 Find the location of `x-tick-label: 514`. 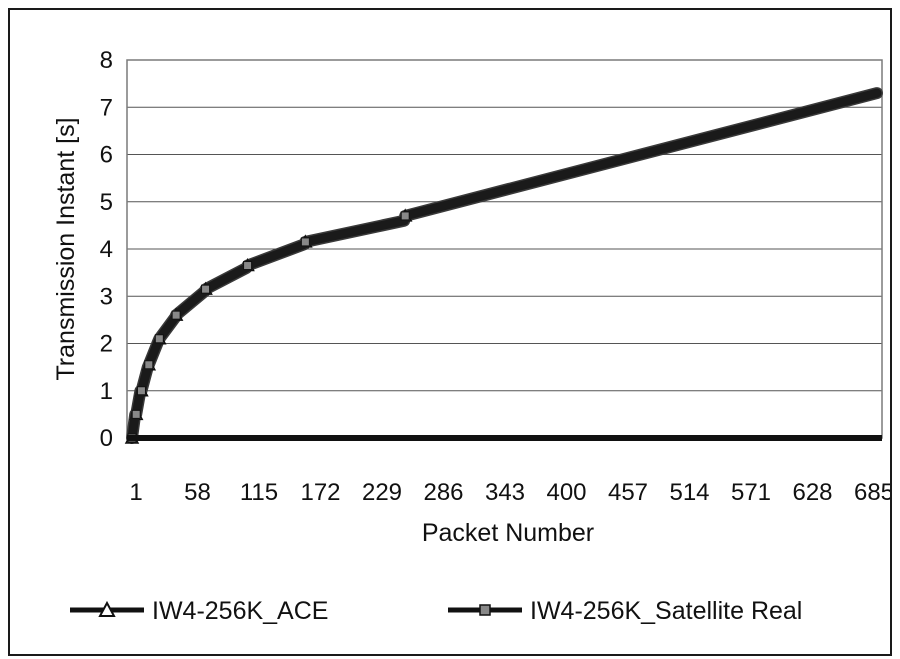

x-tick-label: 514 is located at coordinates (689, 492).